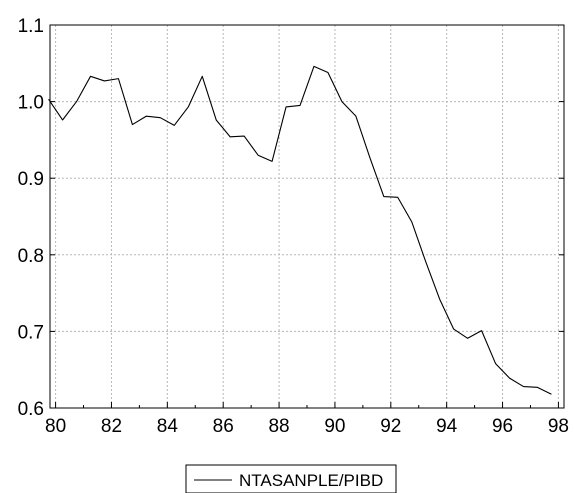  Describe the element at coordinates (168, 426) in the screenshot. I see `x-tick-label: 84` at that location.